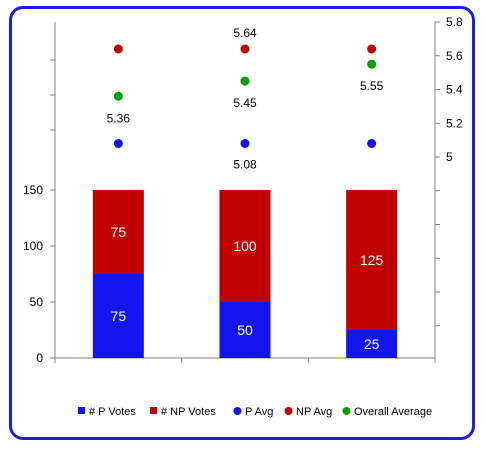  Describe the element at coordinates (245, 165) in the screenshot. I see `p-avg-point-label: 5.08` at that location.